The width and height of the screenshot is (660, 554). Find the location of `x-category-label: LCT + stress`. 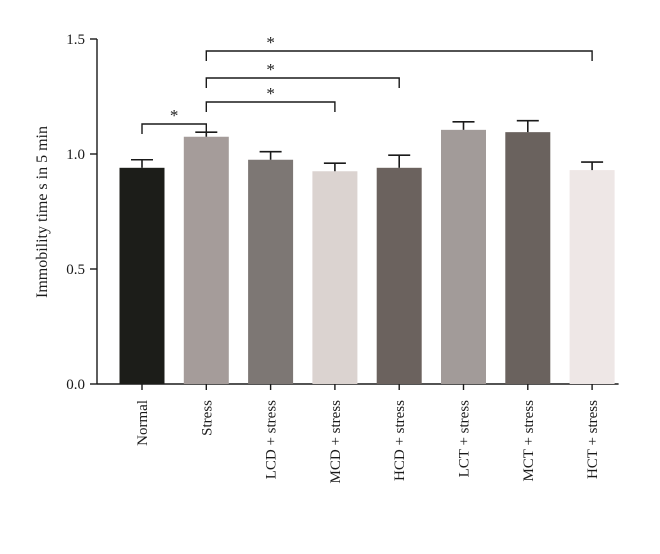

x-category-label: LCT + stress is located at coordinates (465, 439).